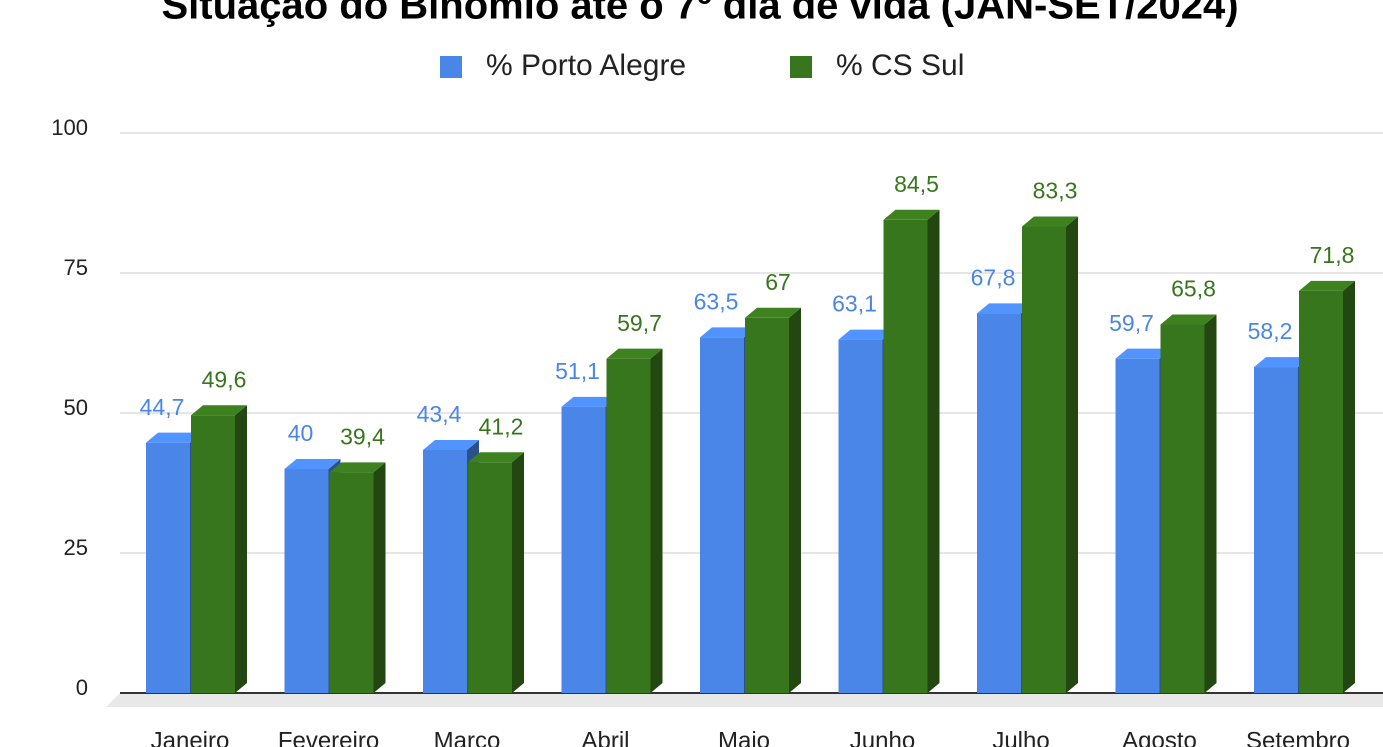  Describe the element at coordinates (1159, 737) in the screenshot. I see `x-tick-label: Agosto` at that location.